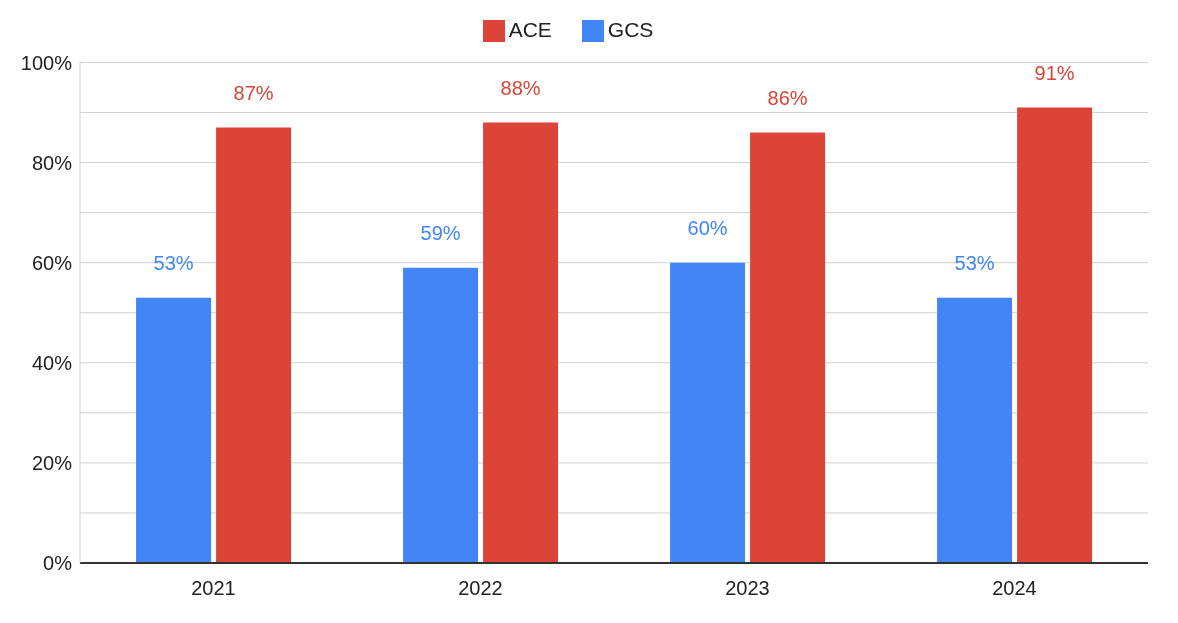  What do you see at coordinates (253, 92) in the screenshot?
I see `data-label: 87%` at bounding box center [253, 92].